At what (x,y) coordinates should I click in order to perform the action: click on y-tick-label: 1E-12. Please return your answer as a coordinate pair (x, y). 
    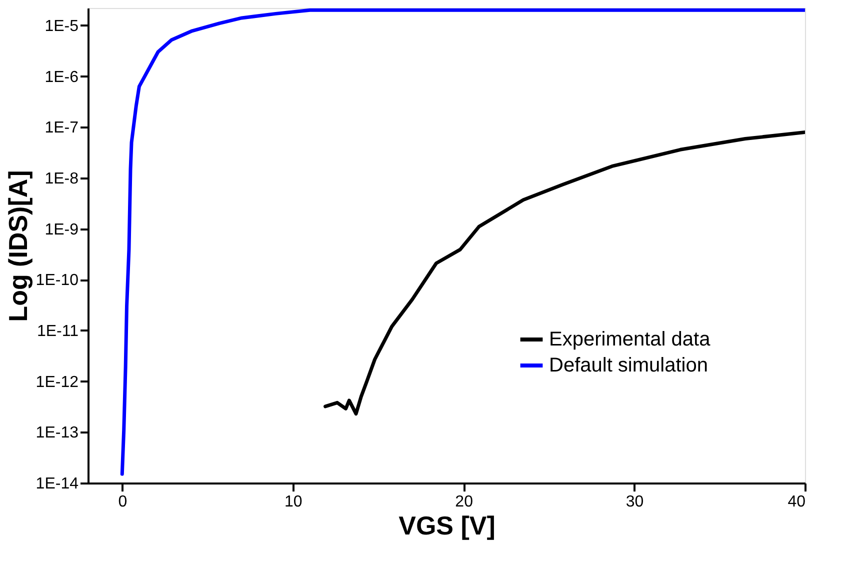
    Looking at the image, I should click on (57, 382).